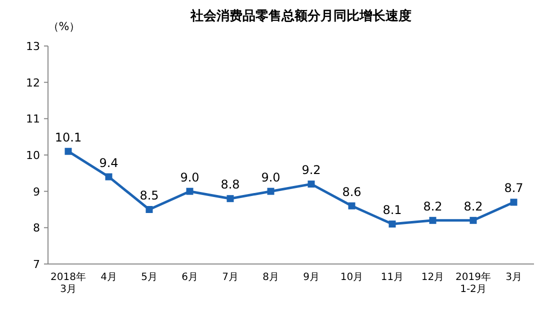  I want to click on x-tick-label: 4月, so click(108, 277).